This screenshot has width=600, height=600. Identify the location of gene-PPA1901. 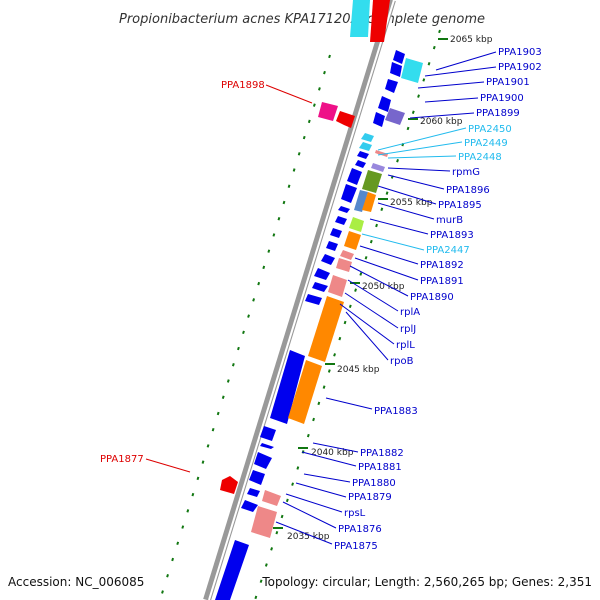
(391, 86).